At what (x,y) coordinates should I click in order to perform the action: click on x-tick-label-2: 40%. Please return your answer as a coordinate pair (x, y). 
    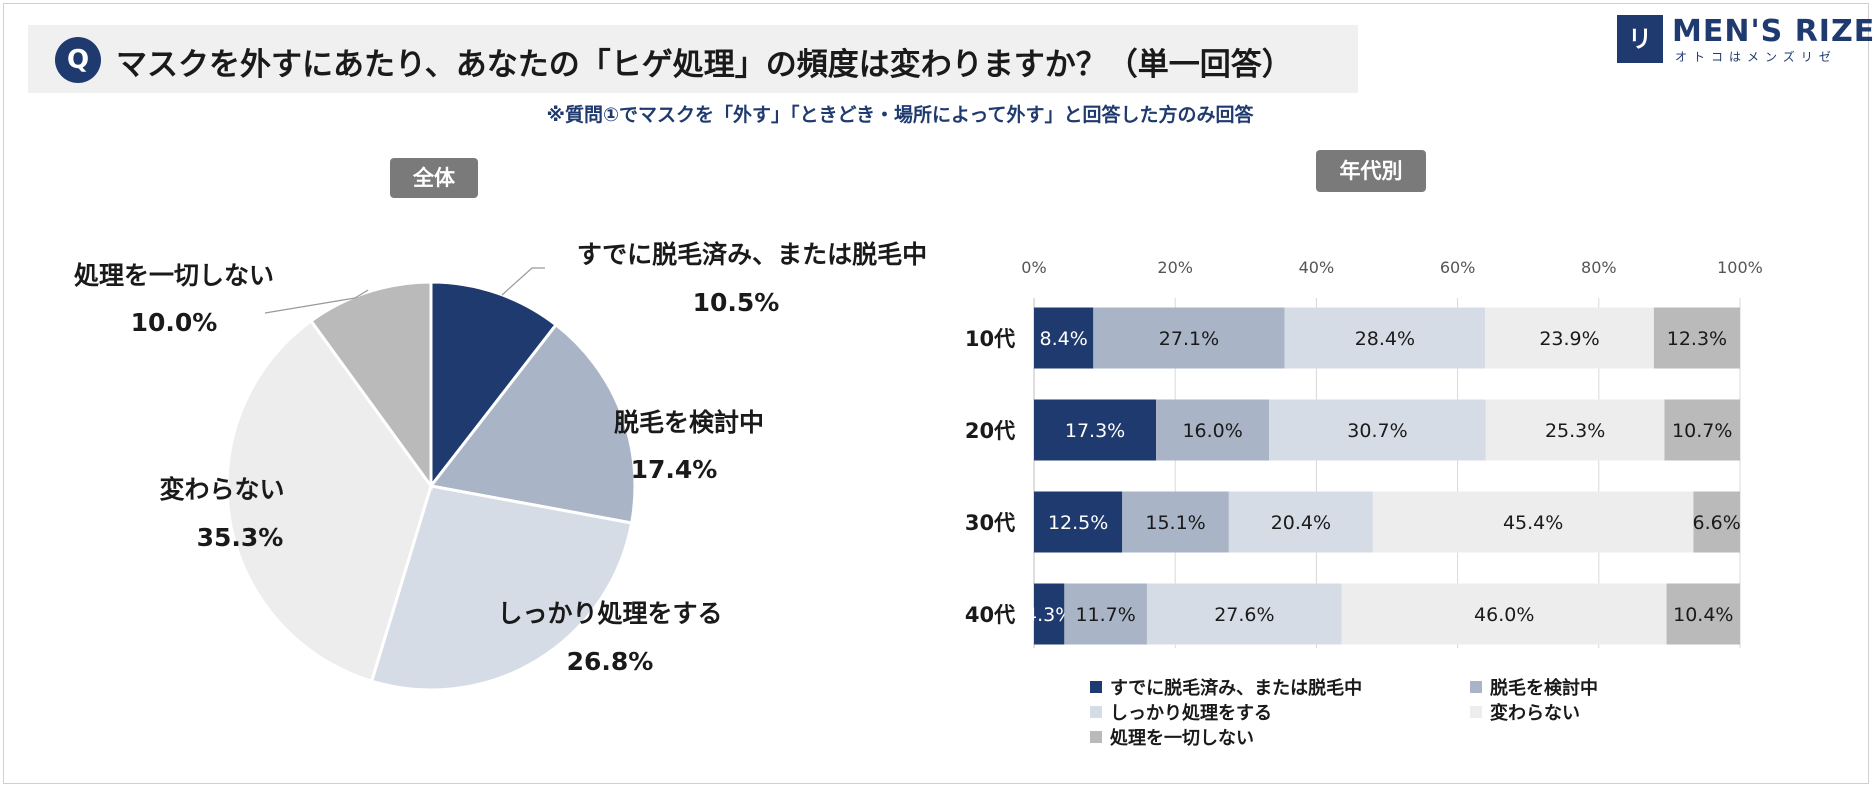
    Looking at the image, I should click on (1317, 267).